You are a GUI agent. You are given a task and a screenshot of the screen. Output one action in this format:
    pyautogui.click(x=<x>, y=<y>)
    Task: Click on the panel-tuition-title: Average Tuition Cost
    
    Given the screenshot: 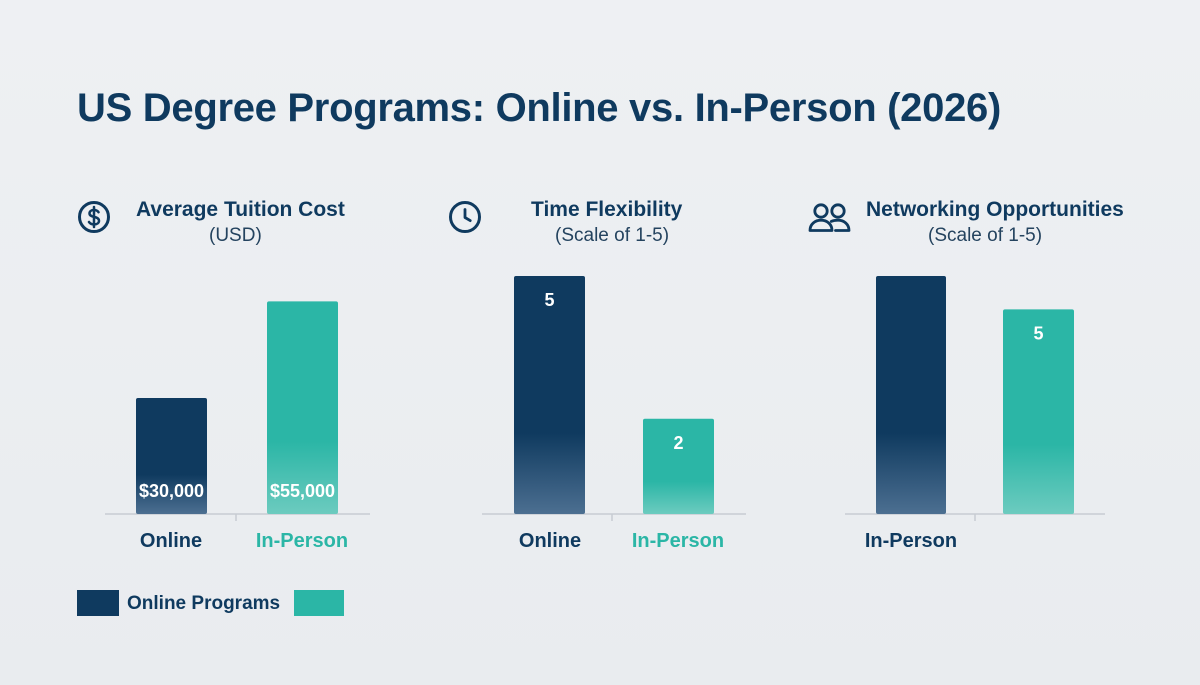 What is the action you would take?
    pyautogui.click(x=240, y=209)
    